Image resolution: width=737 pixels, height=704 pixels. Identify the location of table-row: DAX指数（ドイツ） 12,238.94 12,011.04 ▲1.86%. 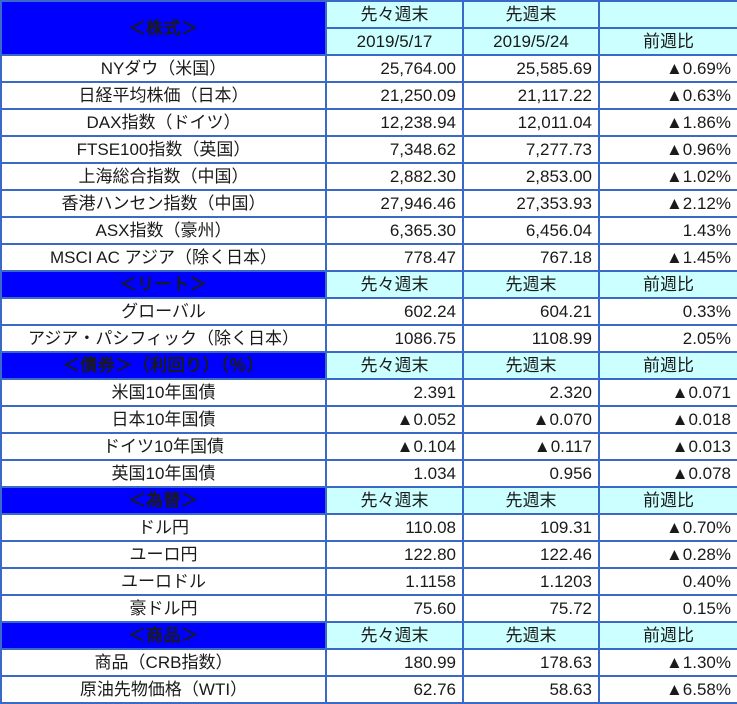
(368, 122).